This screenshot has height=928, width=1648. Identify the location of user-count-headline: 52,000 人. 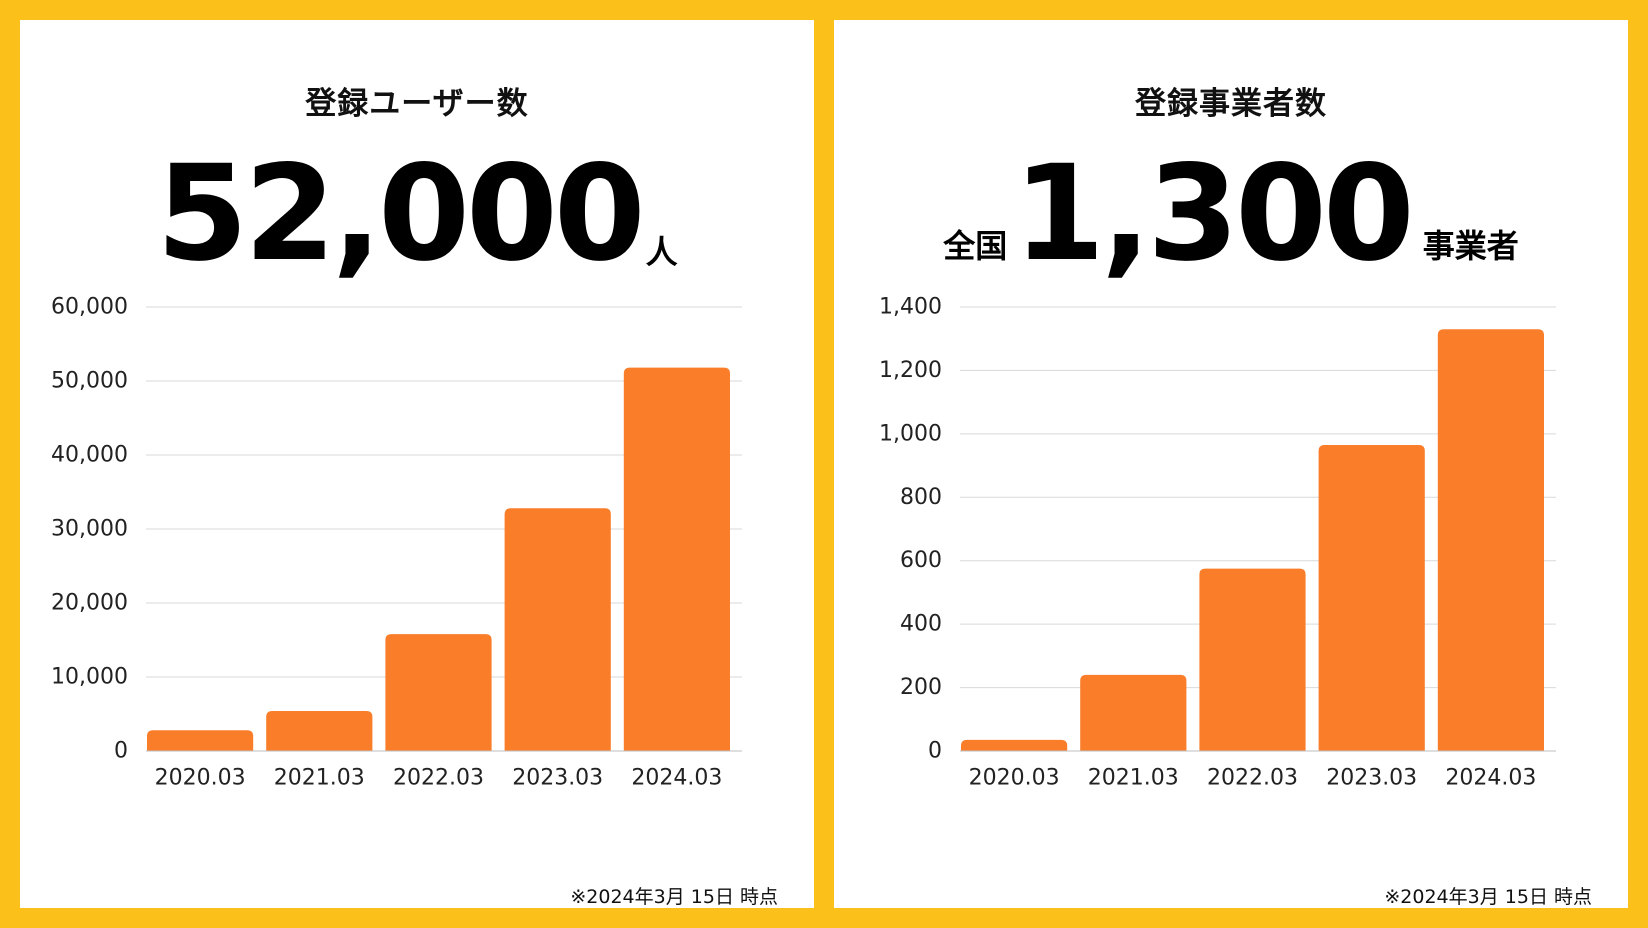
(417, 214).